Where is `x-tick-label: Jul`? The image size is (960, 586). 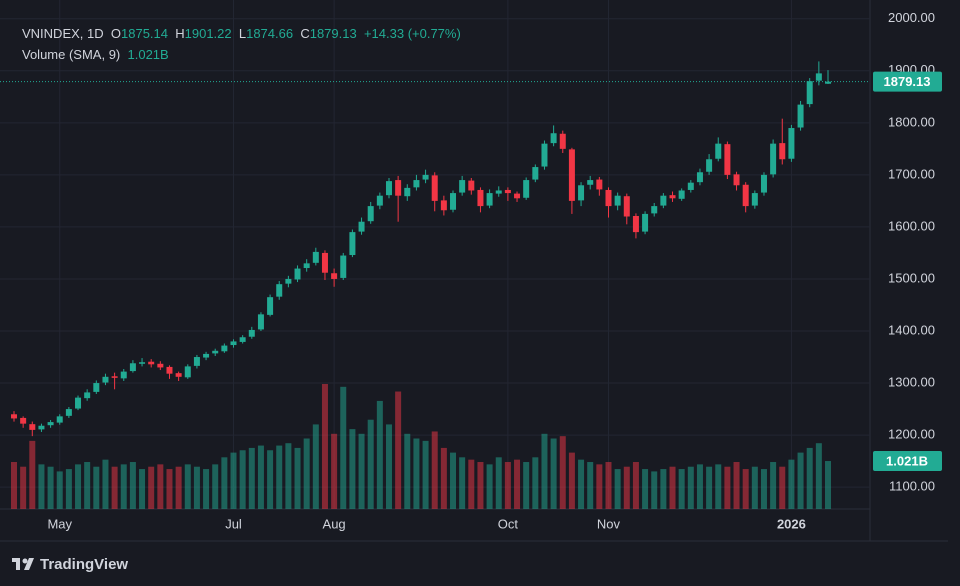 x-tick-label: Jul is located at coordinates (233, 523).